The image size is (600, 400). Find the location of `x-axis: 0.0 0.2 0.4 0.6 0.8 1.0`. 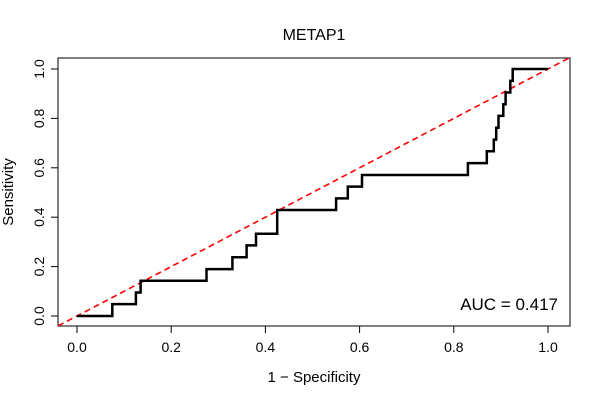

x-axis: 0.0 0.2 0.4 0.6 0.8 1.0 is located at coordinates (312, 340).